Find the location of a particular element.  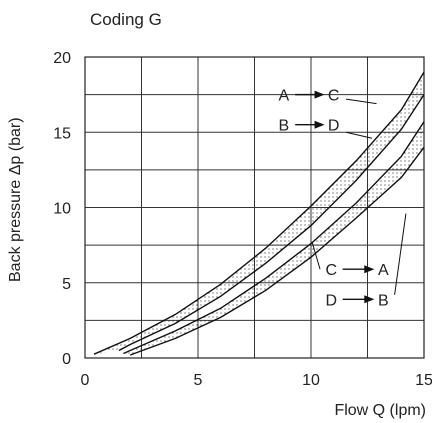

y-tick-label: 20 is located at coordinates (62, 58).